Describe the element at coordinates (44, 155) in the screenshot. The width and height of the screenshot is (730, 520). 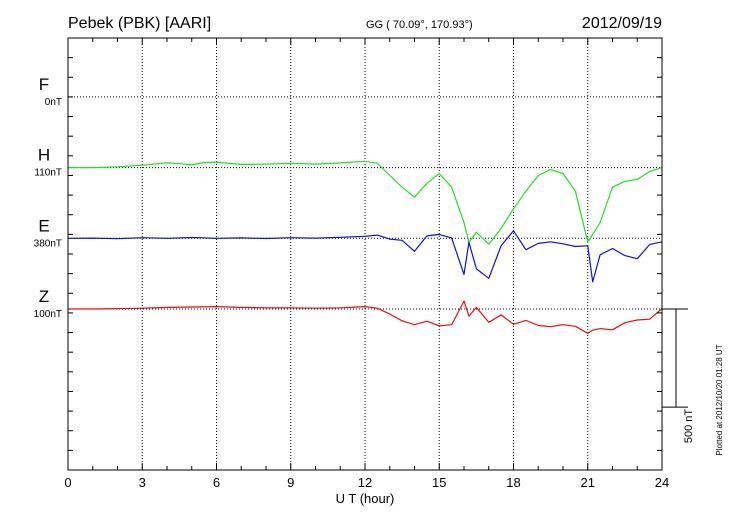
I see `series-name-H: H` at that location.